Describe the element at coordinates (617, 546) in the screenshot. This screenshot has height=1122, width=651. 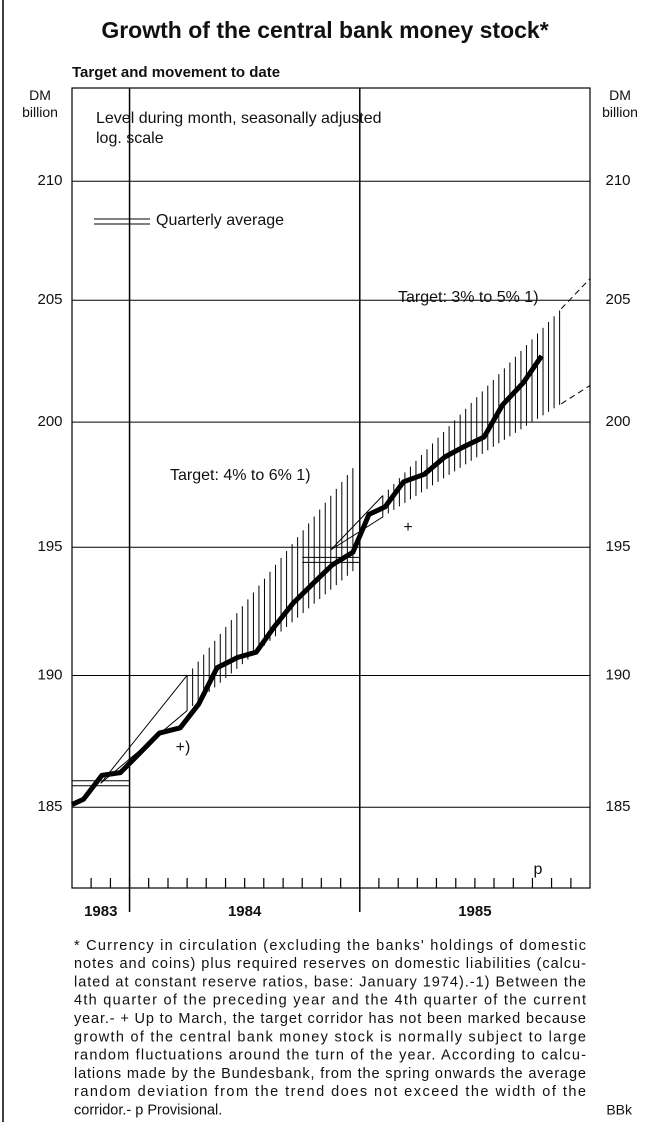
I see `y2-tick-label: 195` at that location.